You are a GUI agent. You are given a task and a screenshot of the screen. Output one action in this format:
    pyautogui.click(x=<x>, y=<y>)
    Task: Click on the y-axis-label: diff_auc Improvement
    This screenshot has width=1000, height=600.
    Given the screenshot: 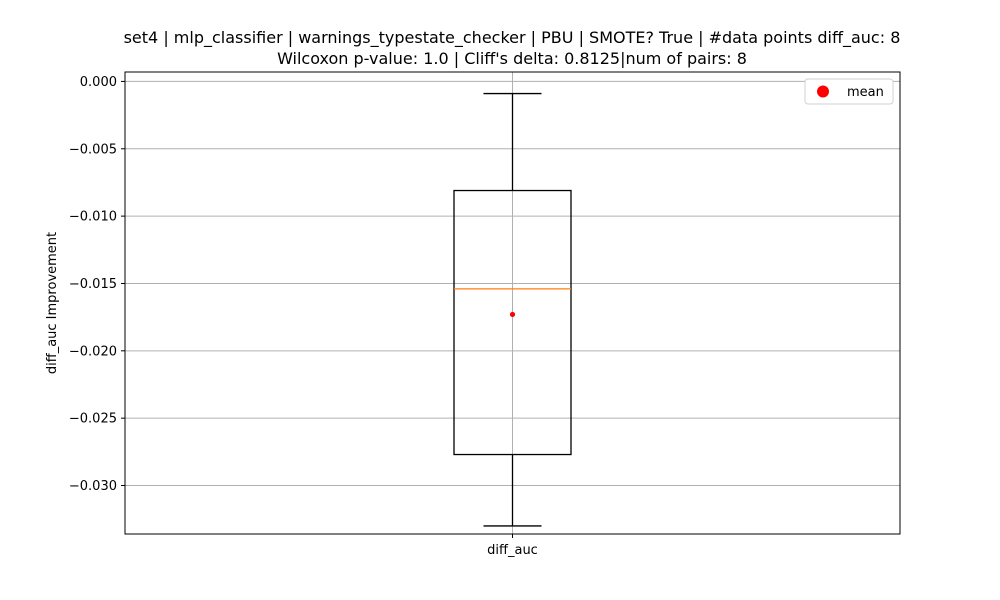 What is the action you would take?
    pyautogui.click(x=52, y=303)
    